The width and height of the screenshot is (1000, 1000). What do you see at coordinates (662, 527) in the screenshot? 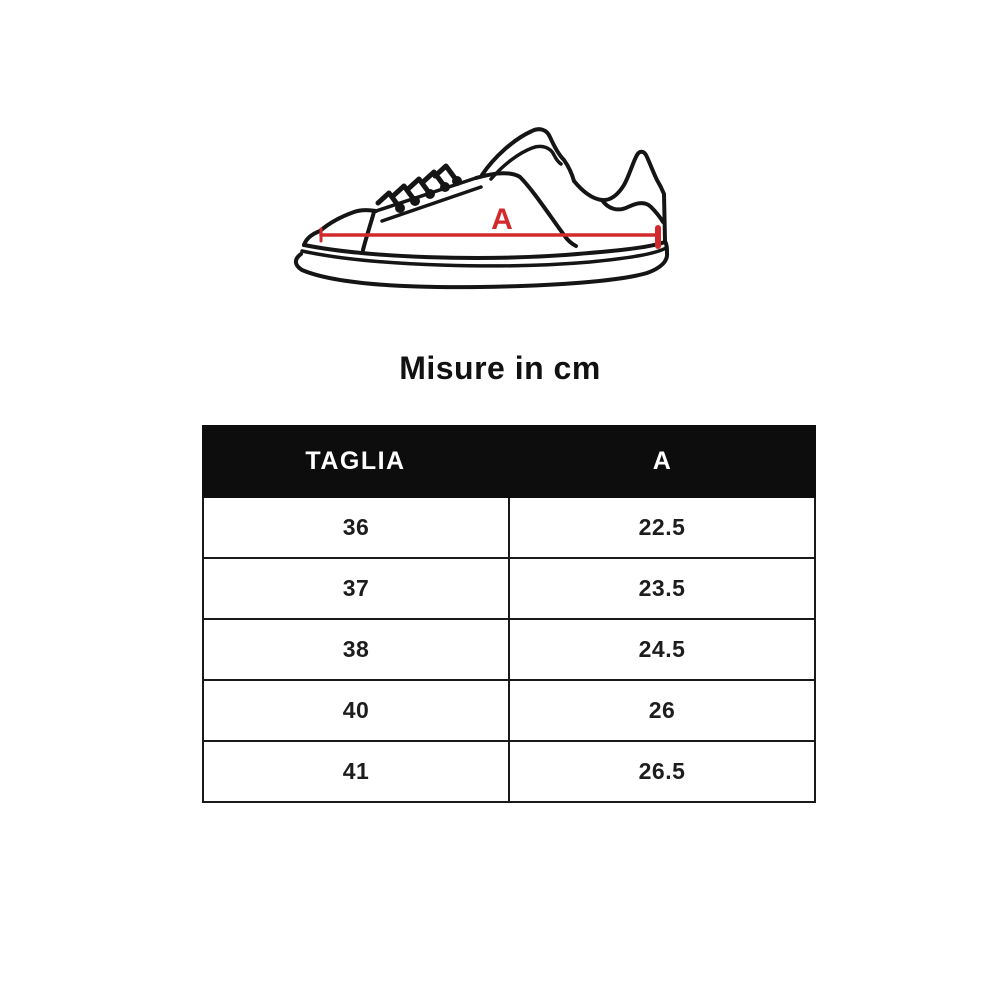
I see `measure-cell: 22.5` at bounding box center [662, 527].